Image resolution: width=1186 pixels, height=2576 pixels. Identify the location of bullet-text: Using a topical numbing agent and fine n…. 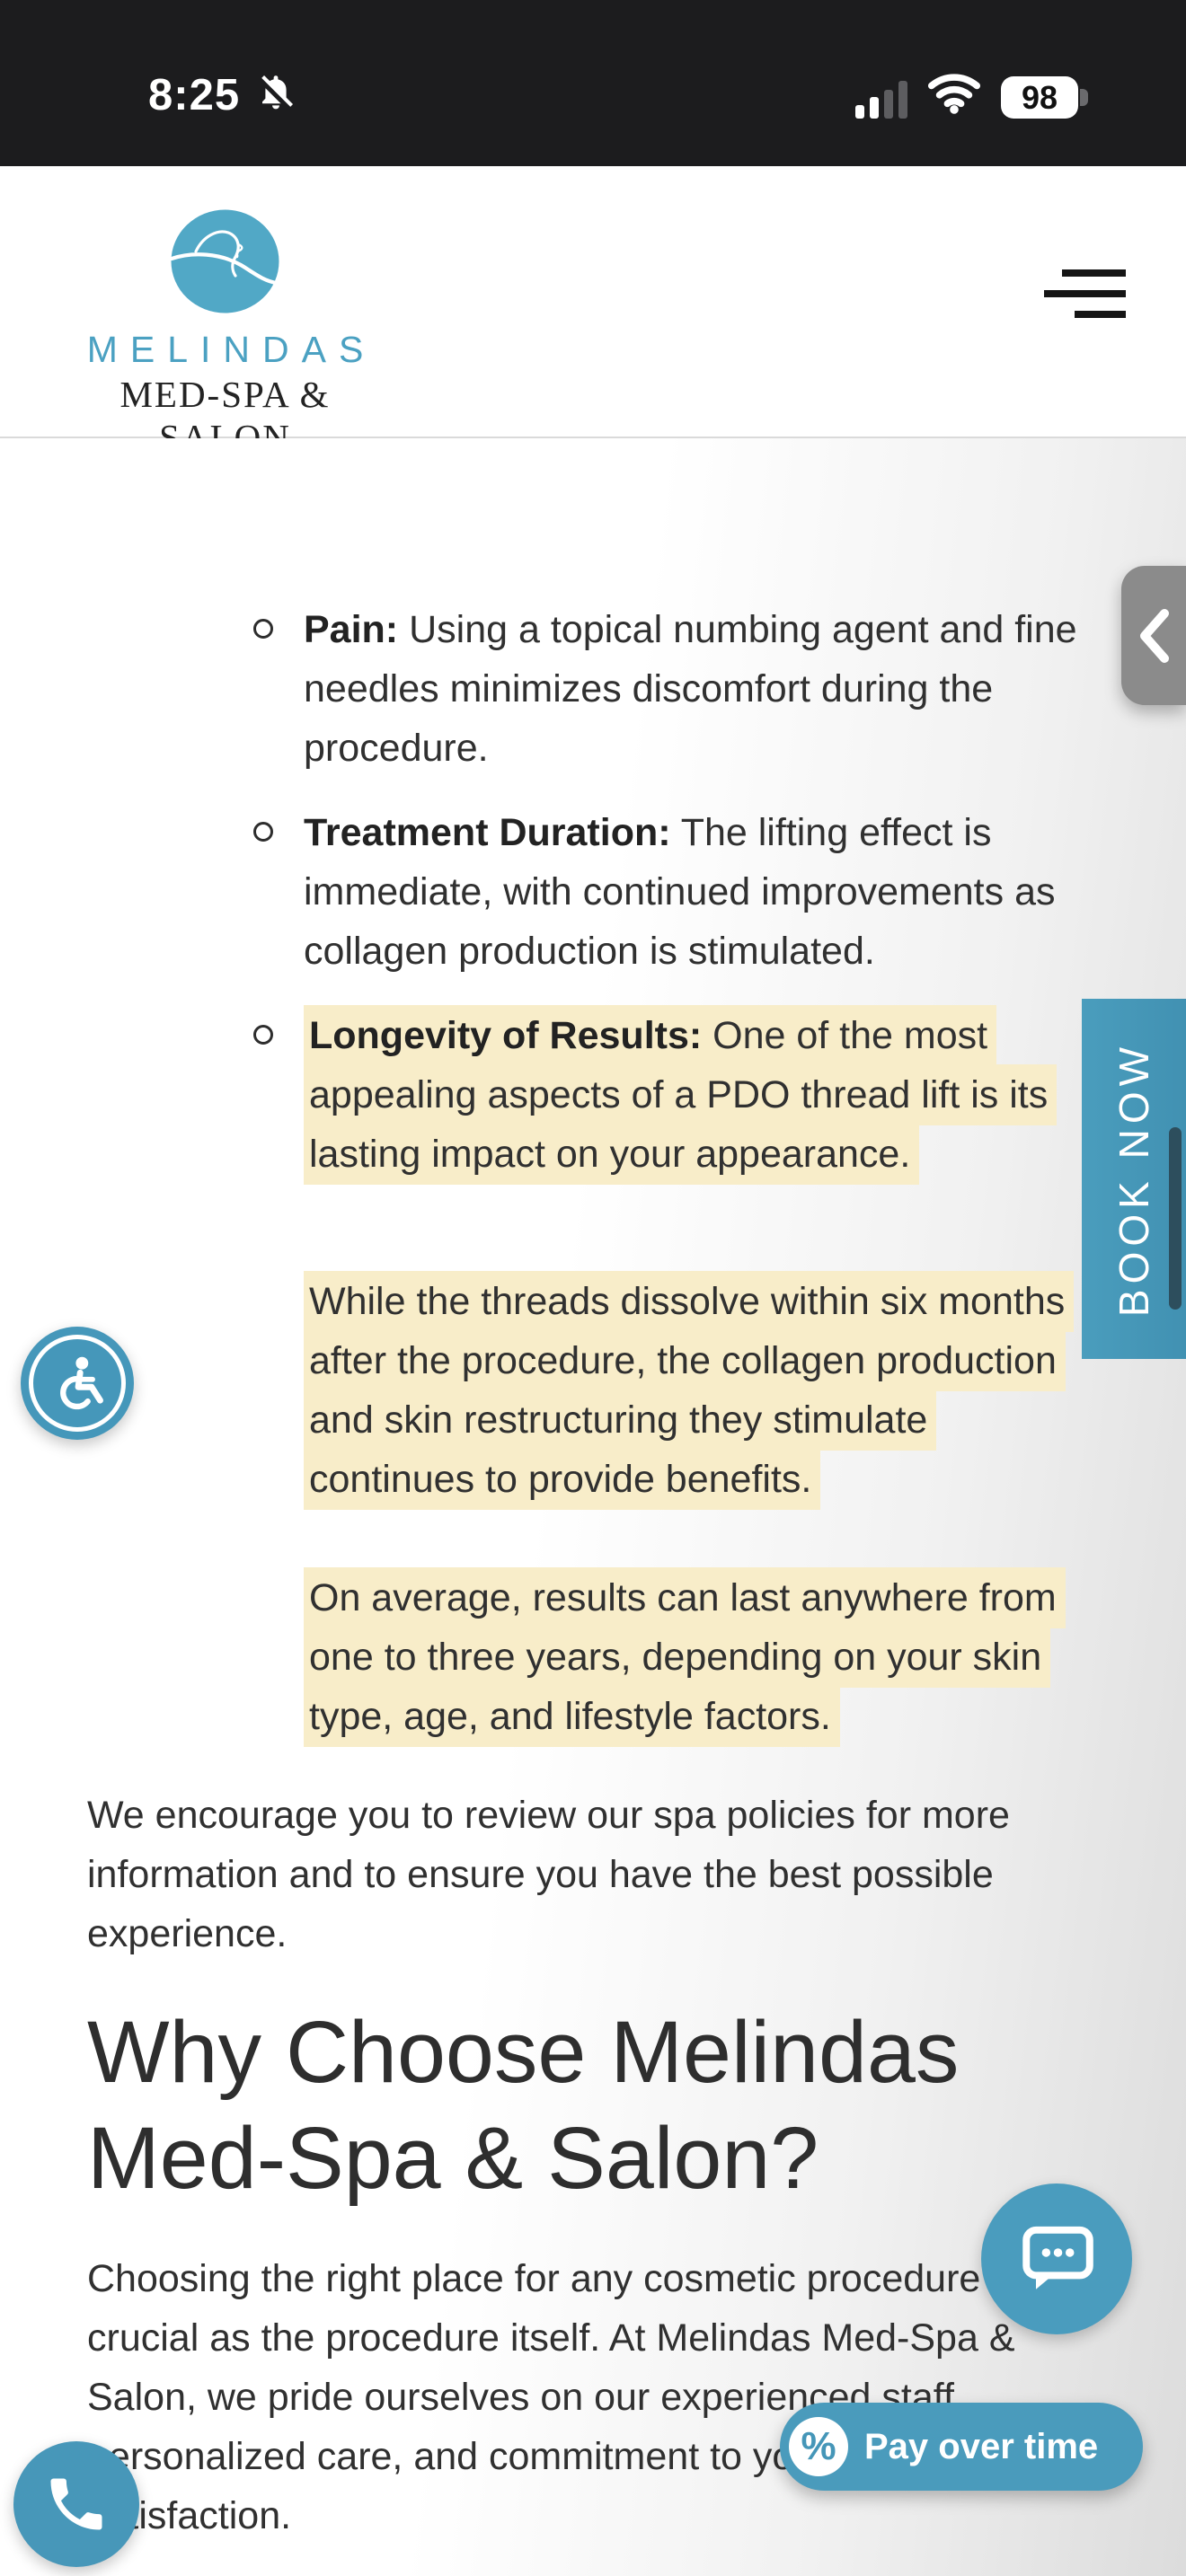
(690, 689).